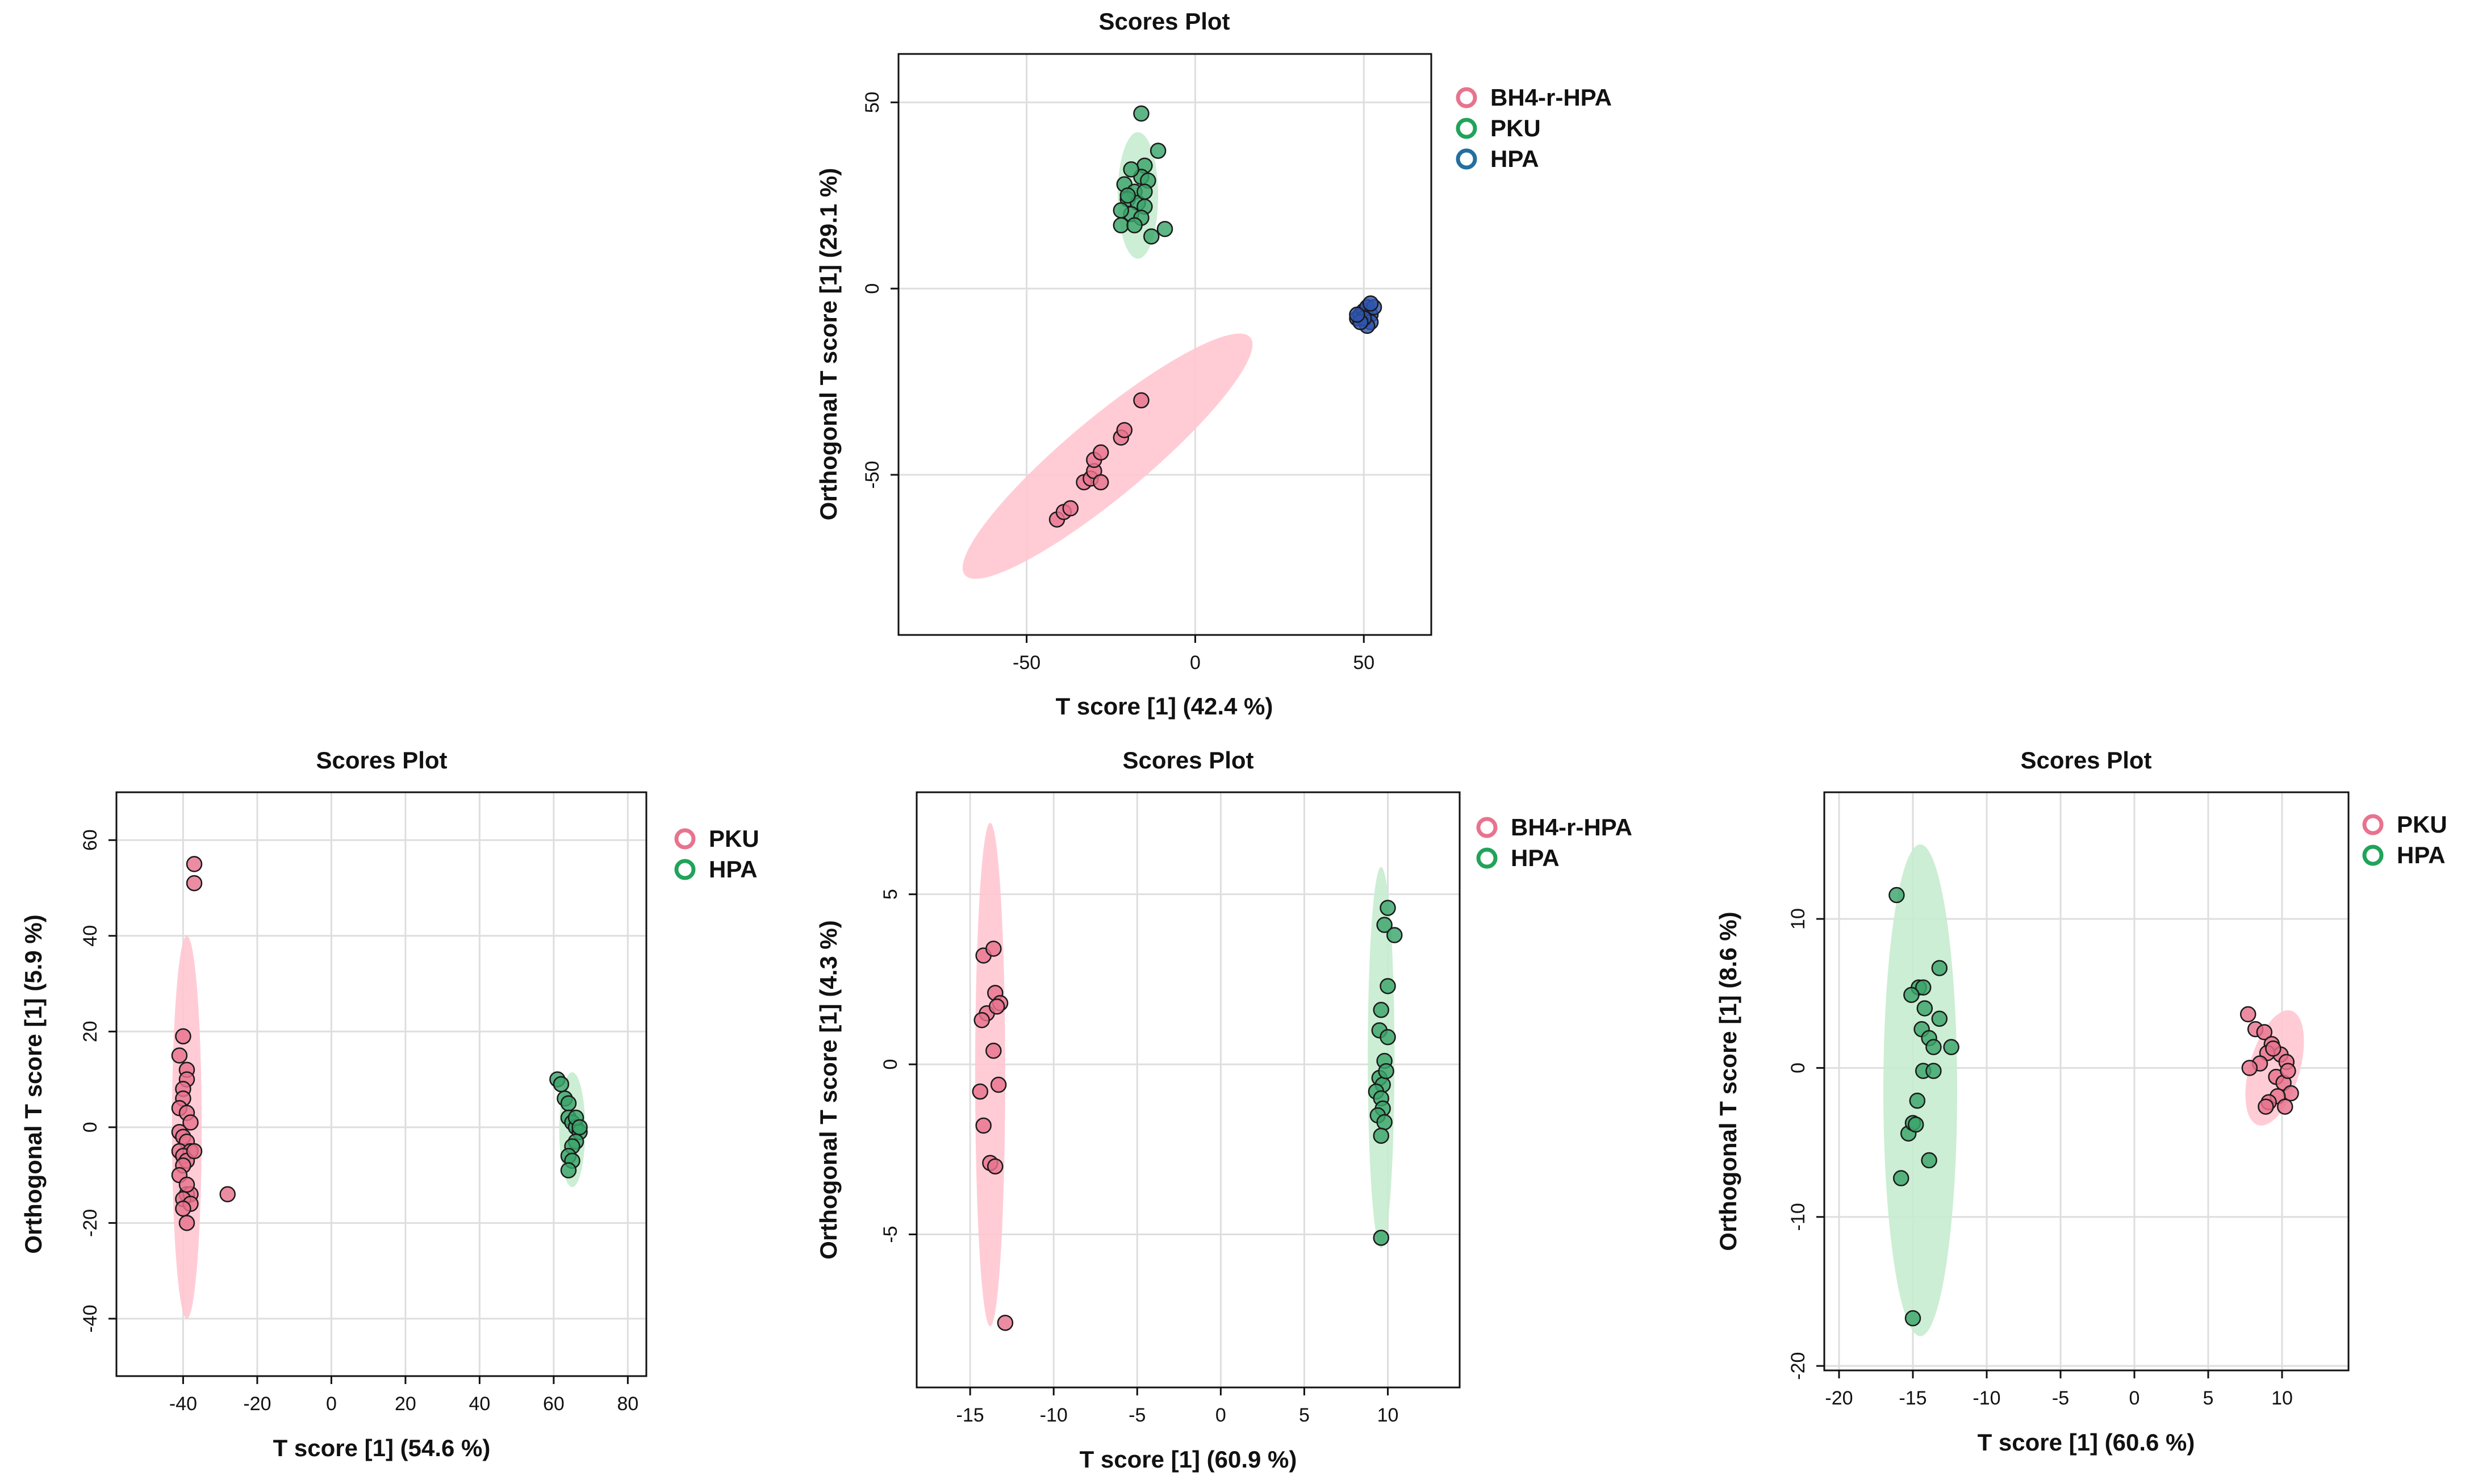 This screenshot has width=2478, height=1484. What do you see at coordinates (382, 1448) in the screenshot?
I see `x-axis-label: T score [1] (54.6 %)` at bounding box center [382, 1448].